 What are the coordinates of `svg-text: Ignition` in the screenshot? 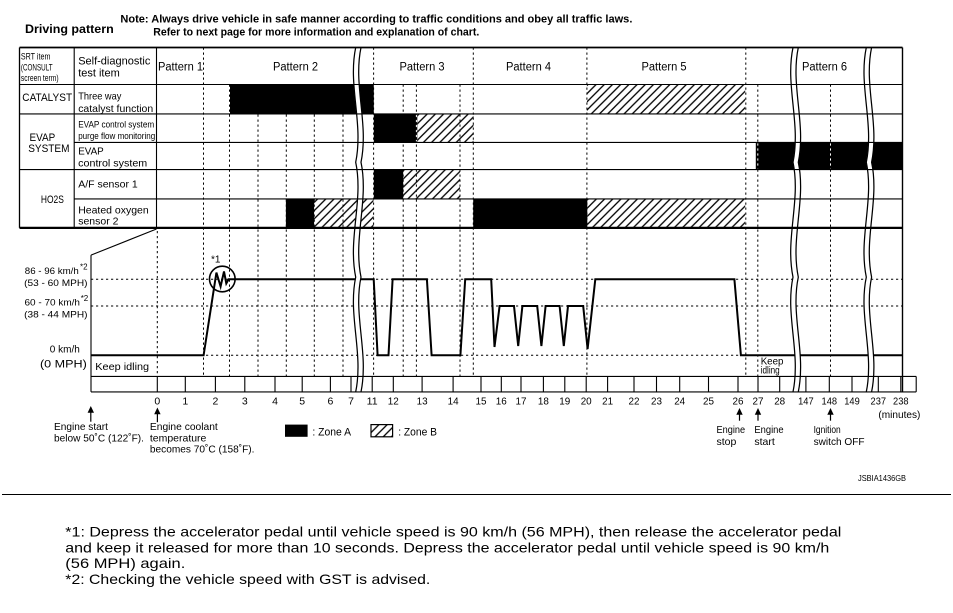 It's located at (827, 430).